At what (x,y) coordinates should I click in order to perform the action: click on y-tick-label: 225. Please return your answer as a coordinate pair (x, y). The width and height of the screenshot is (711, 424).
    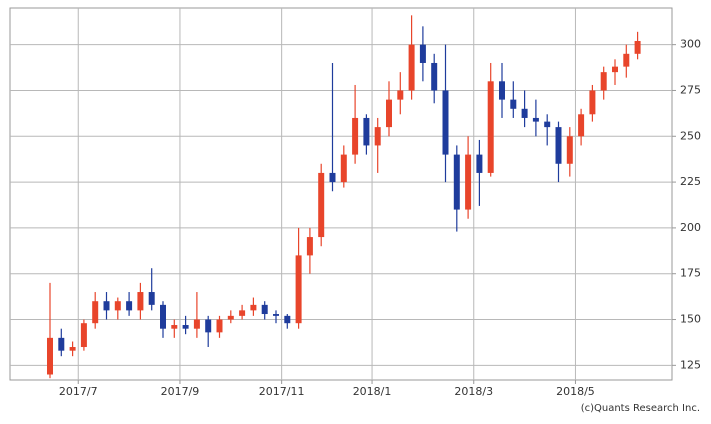
    Looking at the image, I should click on (690, 181).